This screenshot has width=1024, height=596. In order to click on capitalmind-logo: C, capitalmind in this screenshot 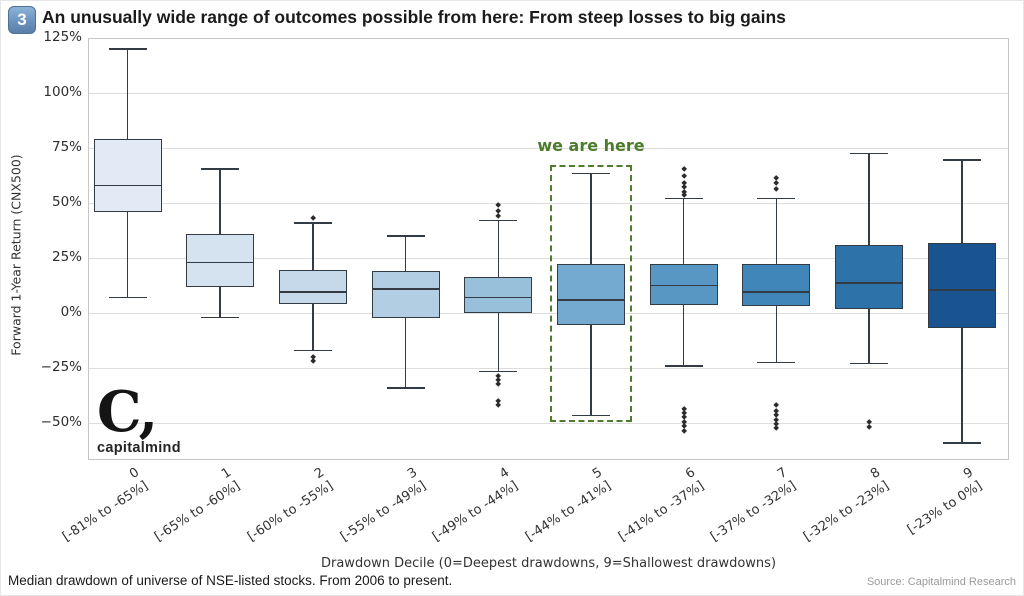, I will do `click(139, 418)`.